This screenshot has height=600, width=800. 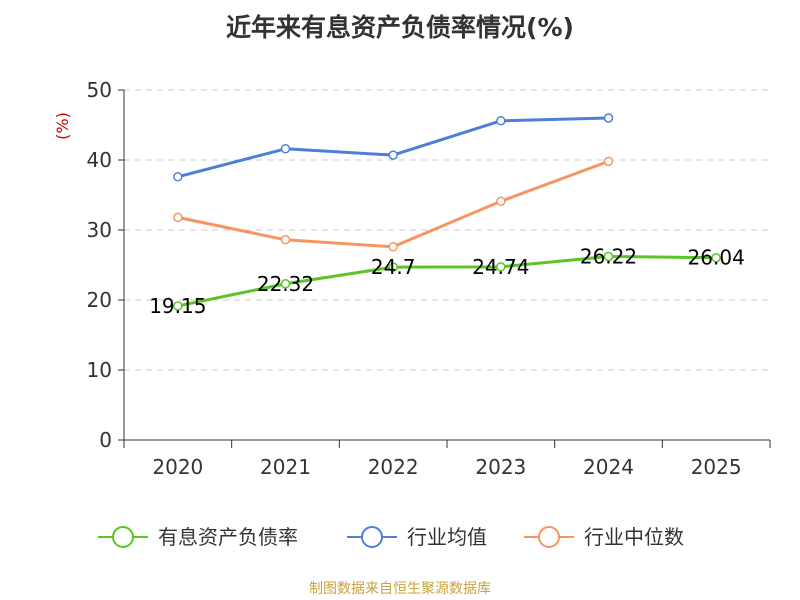 What do you see at coordinates (99, 230) in the screenshot?
I see `y-tick-label: 30` at bounding box center [99, 230].